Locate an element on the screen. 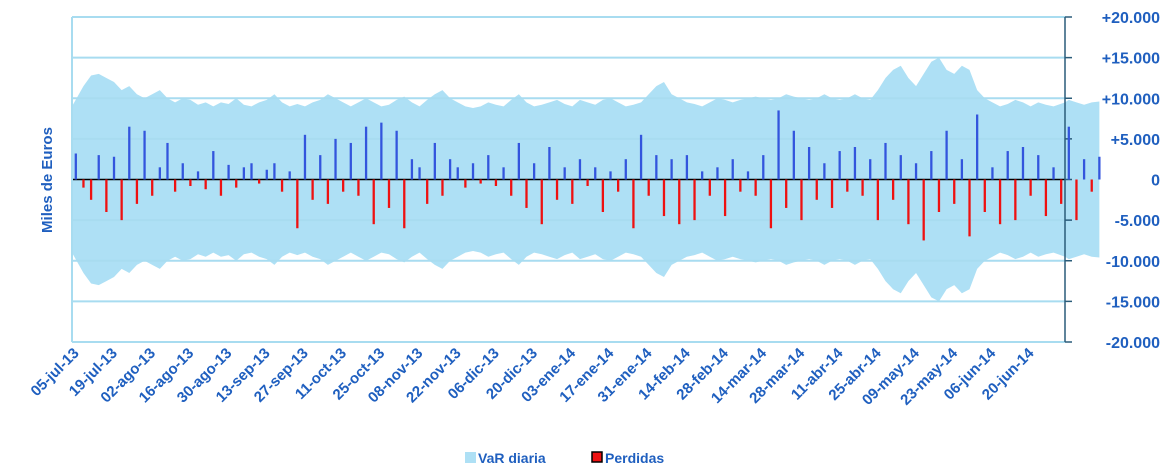 The image size is (1170, 476). y-tick-label: -5.000 is located at coordinates (1137, 221).